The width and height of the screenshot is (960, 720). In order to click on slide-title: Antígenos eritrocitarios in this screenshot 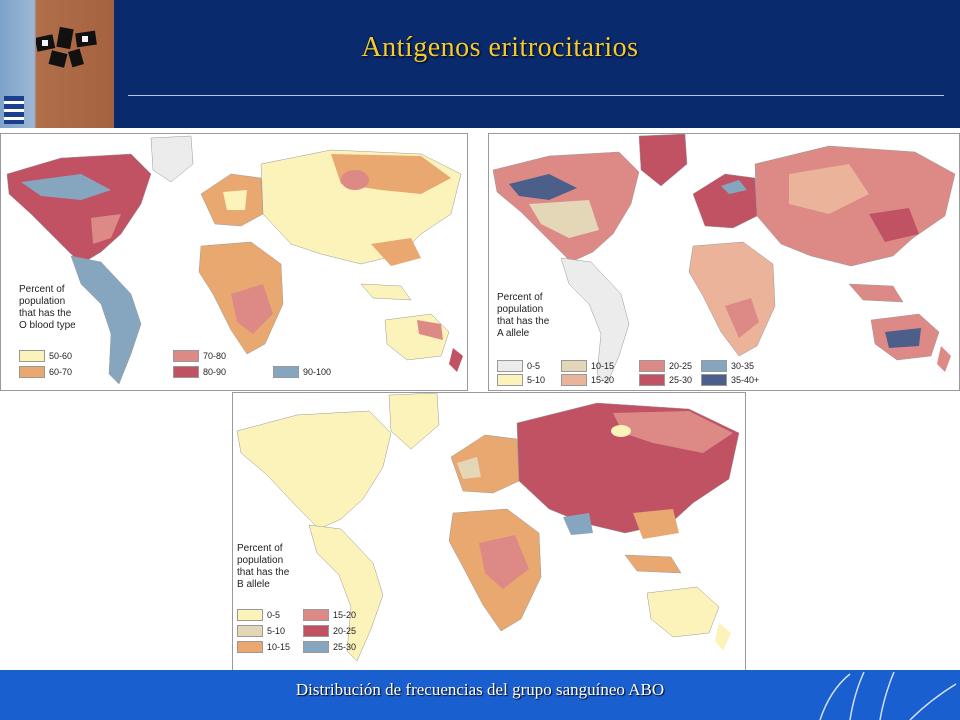, I will do `click(500, 47)`.